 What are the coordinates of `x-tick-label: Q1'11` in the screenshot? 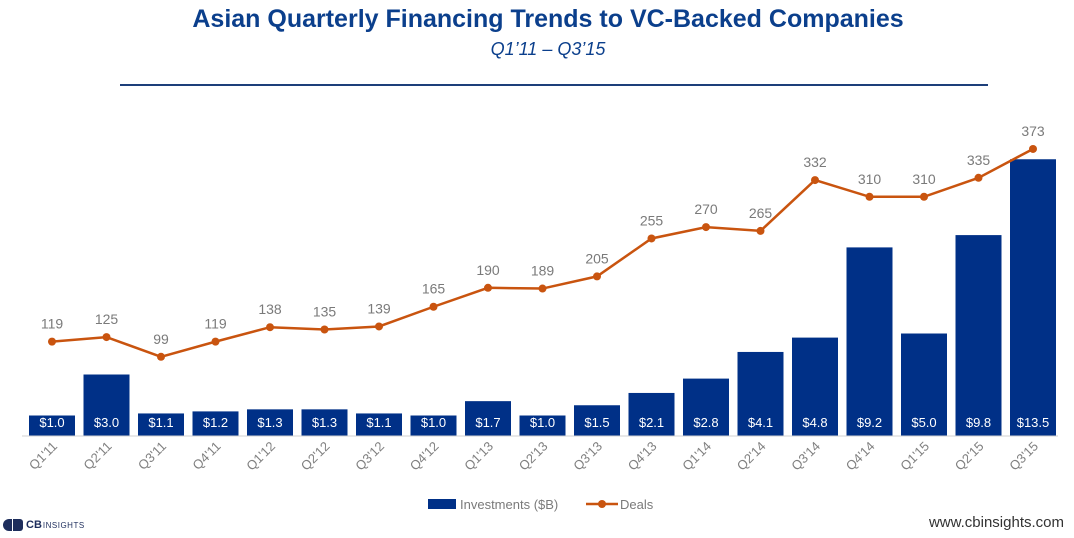 It's located at (43, 456).